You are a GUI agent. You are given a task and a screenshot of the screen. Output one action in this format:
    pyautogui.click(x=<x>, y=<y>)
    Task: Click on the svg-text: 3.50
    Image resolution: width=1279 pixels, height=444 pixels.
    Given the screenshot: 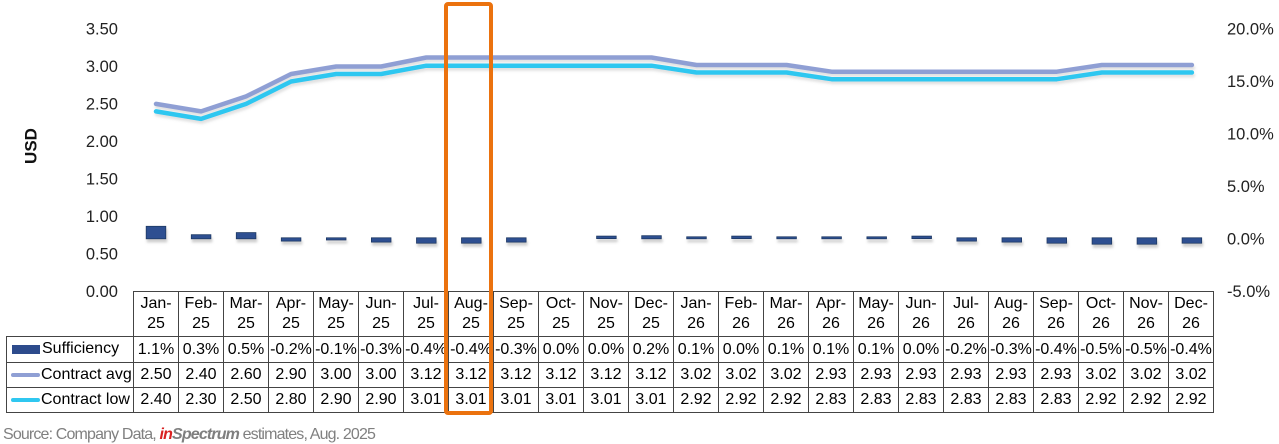 What is the action you would take?
    pyautogui.click(x=102, y=30)
    